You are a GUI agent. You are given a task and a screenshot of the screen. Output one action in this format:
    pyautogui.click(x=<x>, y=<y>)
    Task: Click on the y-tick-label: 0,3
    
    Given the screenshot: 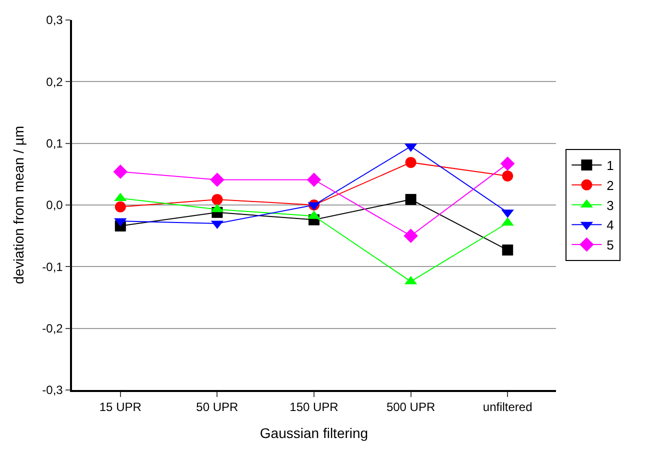 What is the action you would take?
    pyautogui.click(x=55, y=20)
    